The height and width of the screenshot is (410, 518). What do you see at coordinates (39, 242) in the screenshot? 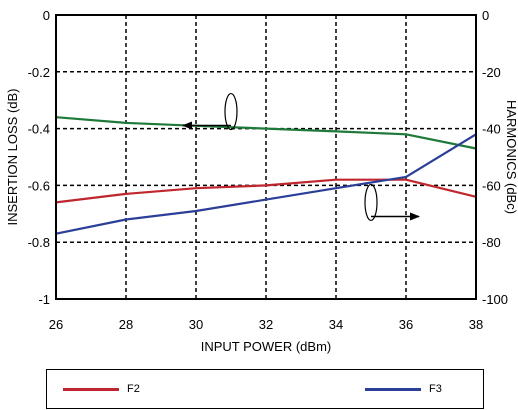
I see `y-left-tick-label: -0.8` at bounding box center [39, 242].